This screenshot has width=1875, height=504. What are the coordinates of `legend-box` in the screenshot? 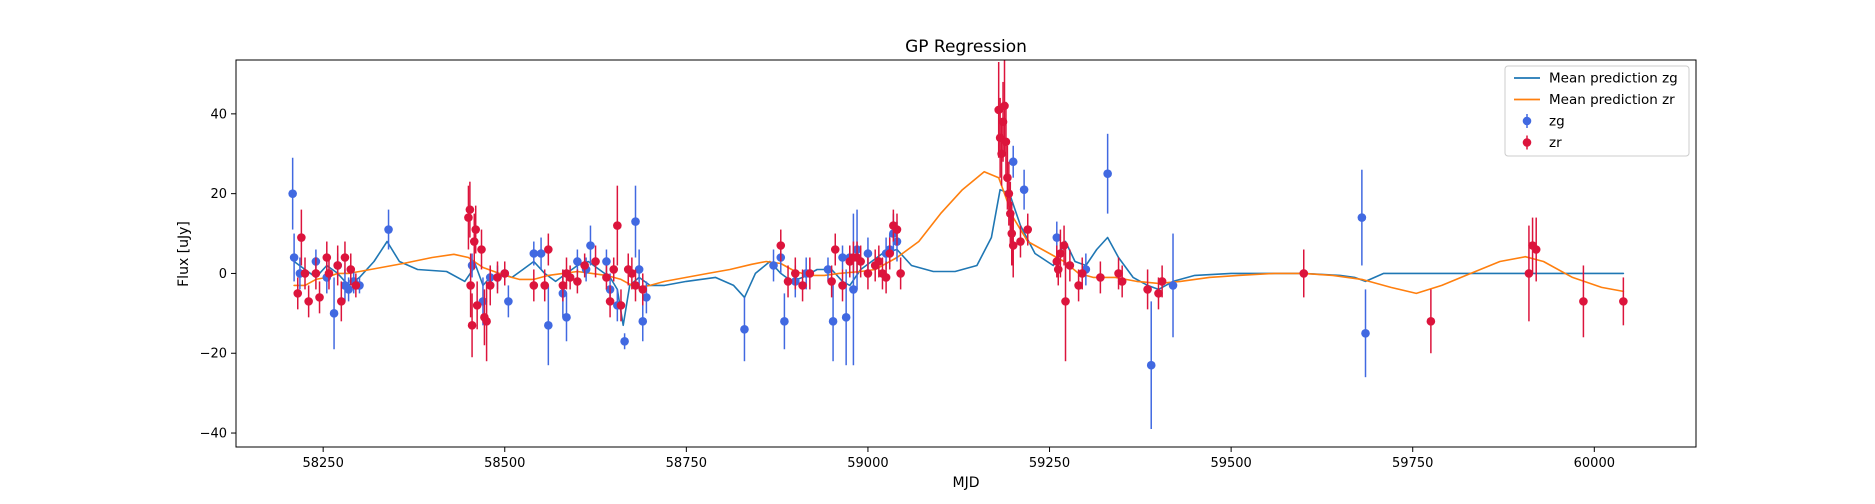 It's located at (1597, 111).